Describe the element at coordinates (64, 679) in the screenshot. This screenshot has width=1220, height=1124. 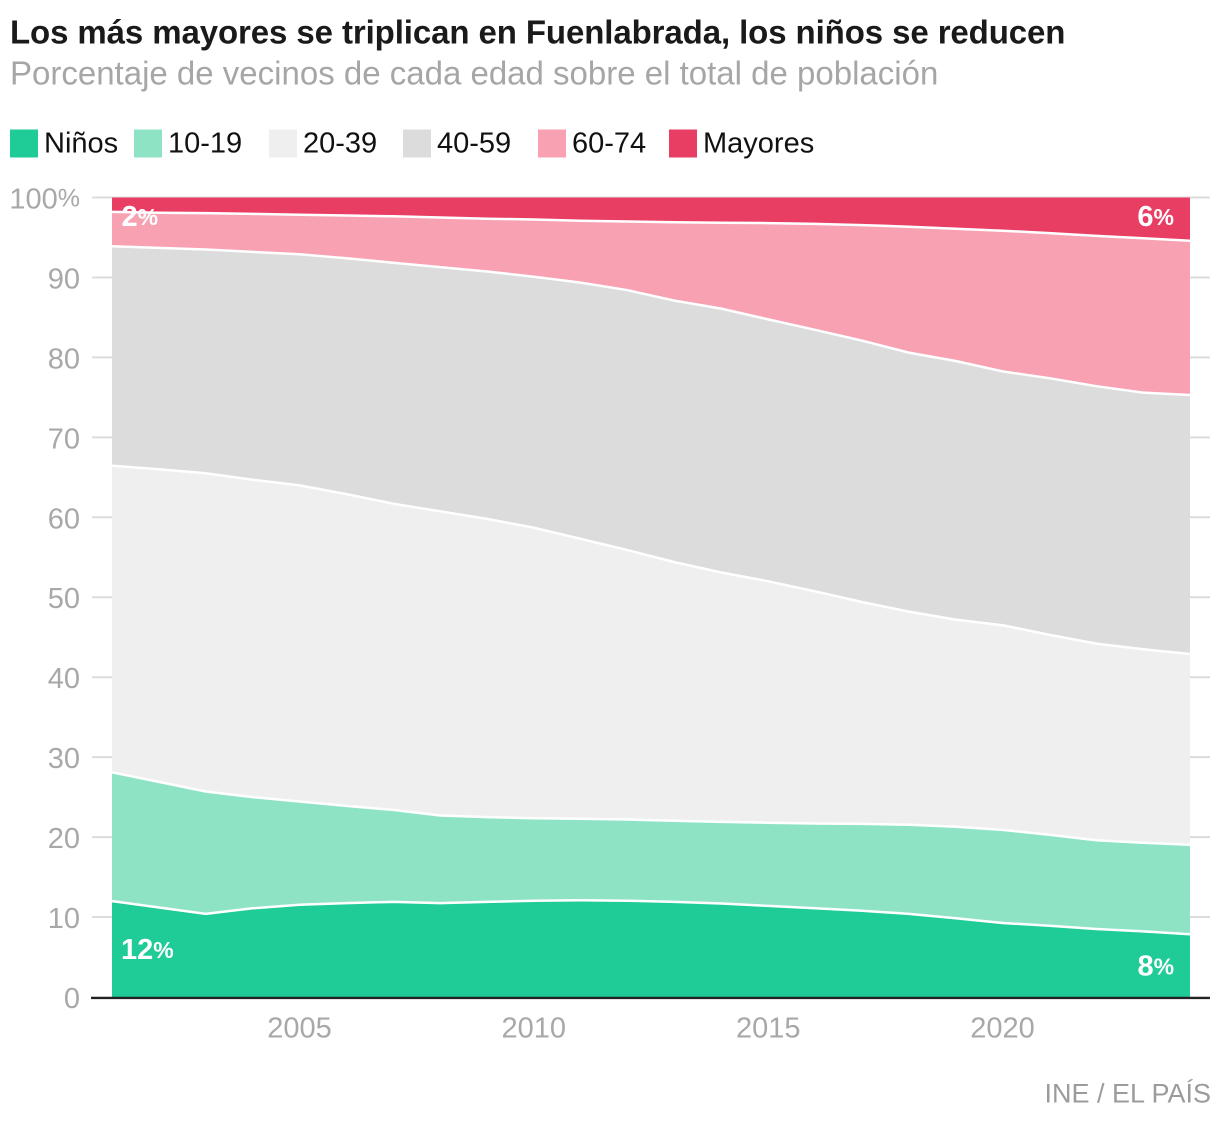
I see `svg-text: 40` at that location.